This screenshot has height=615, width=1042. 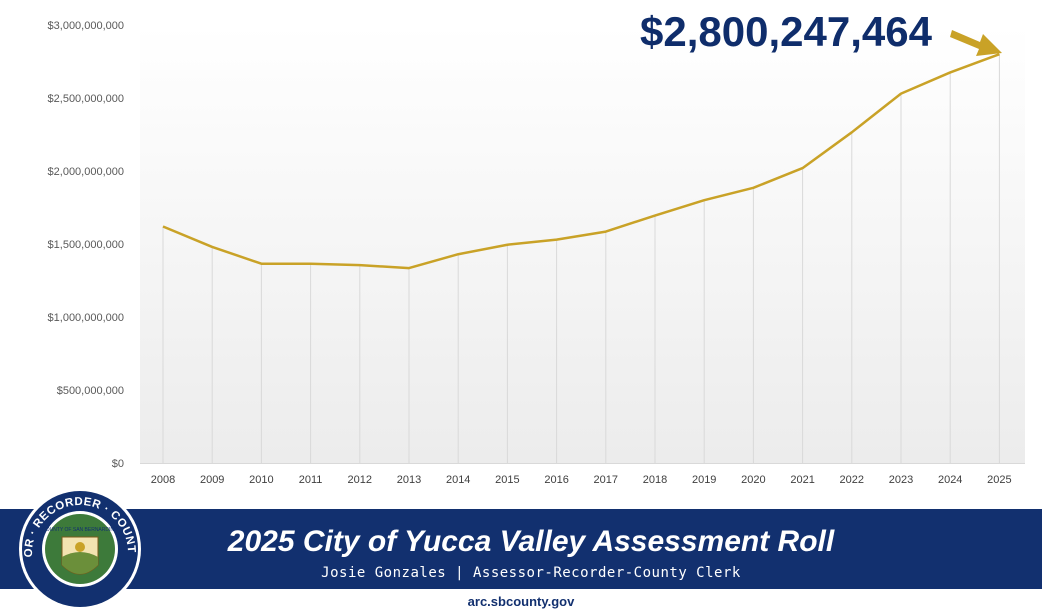 I want to click on x-tick-label: 2024, so click(x=950, y=480).